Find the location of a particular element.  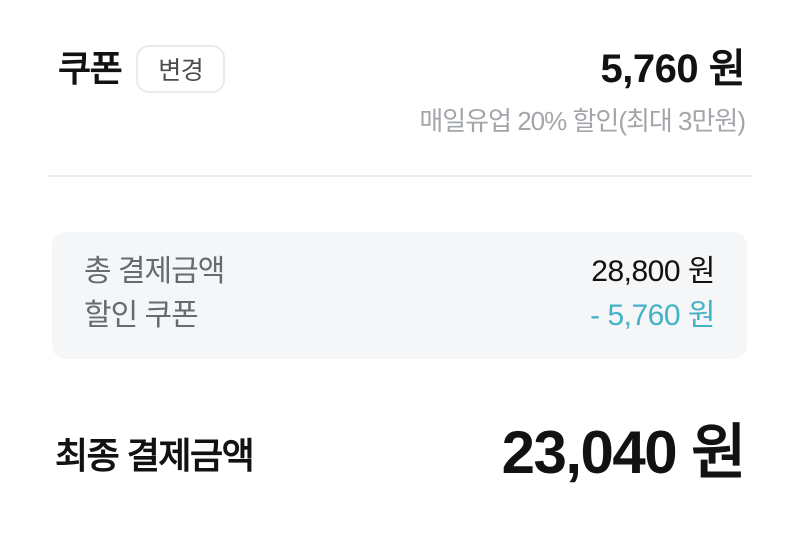

coupon-description: 매일유업 20% 할인(최대 3만원) is located at coordinates (582, 121).